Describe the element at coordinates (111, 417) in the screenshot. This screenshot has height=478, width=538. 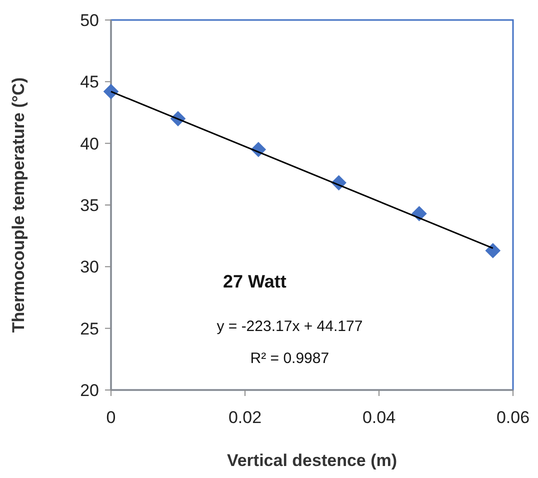
I see `x-tick-label: 0` at that location.